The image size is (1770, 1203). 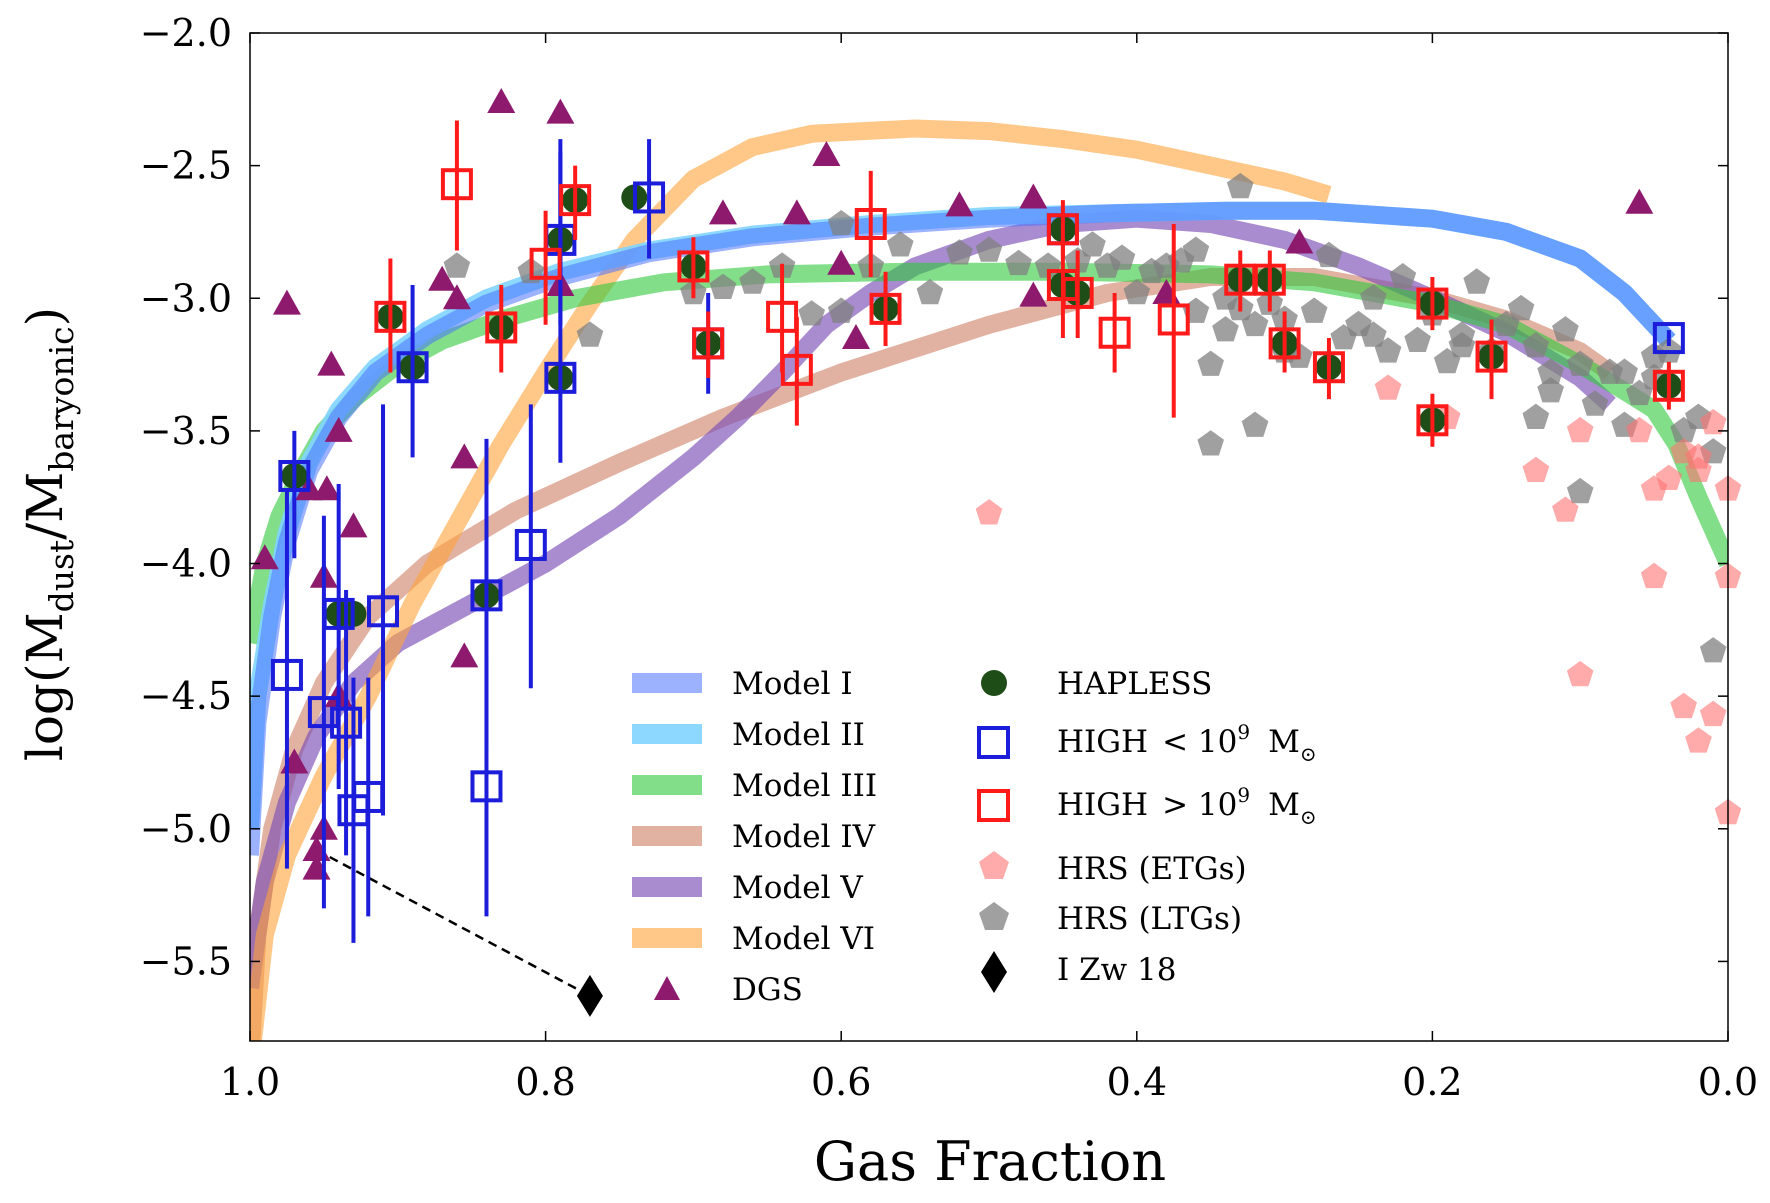 I want to click on izw18-point, so click(x=589, y=995).